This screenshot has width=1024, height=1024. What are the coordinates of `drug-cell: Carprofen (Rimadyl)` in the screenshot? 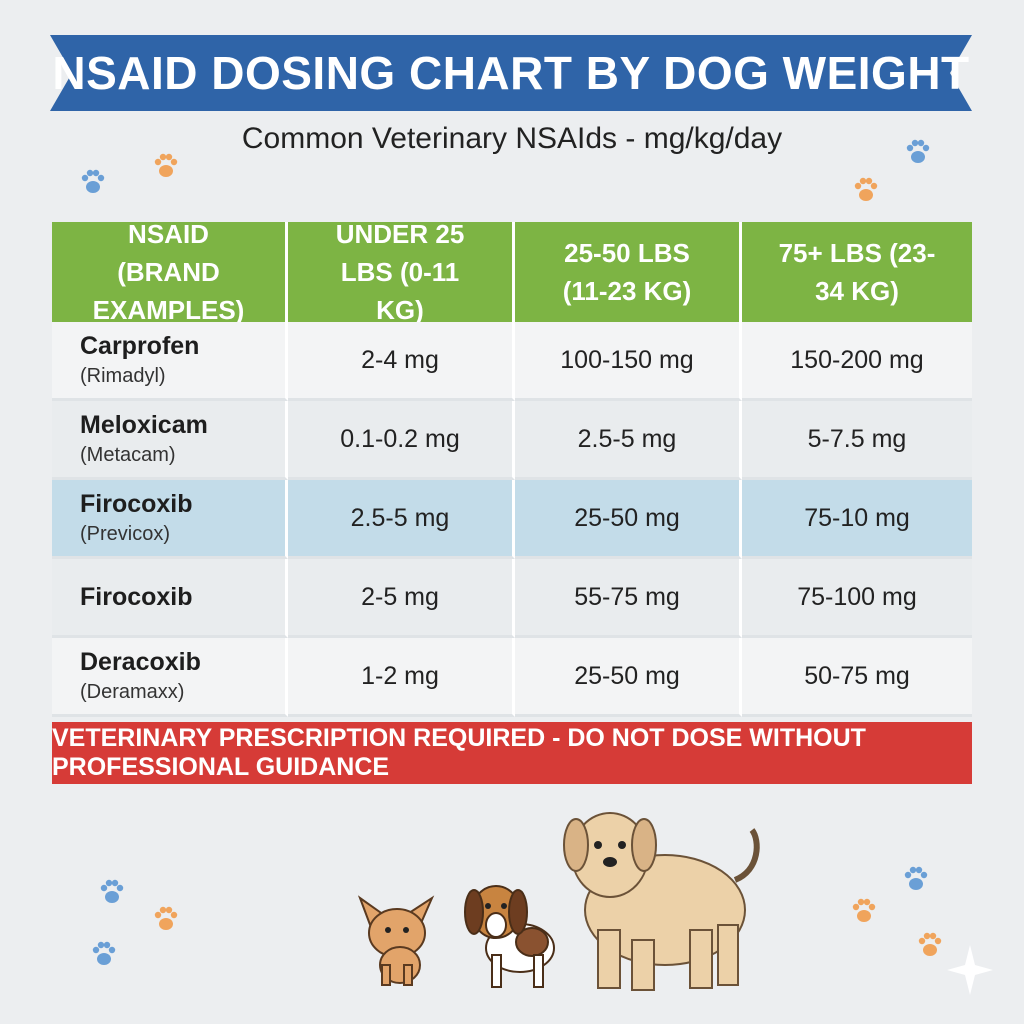 It's located at (170, 361).